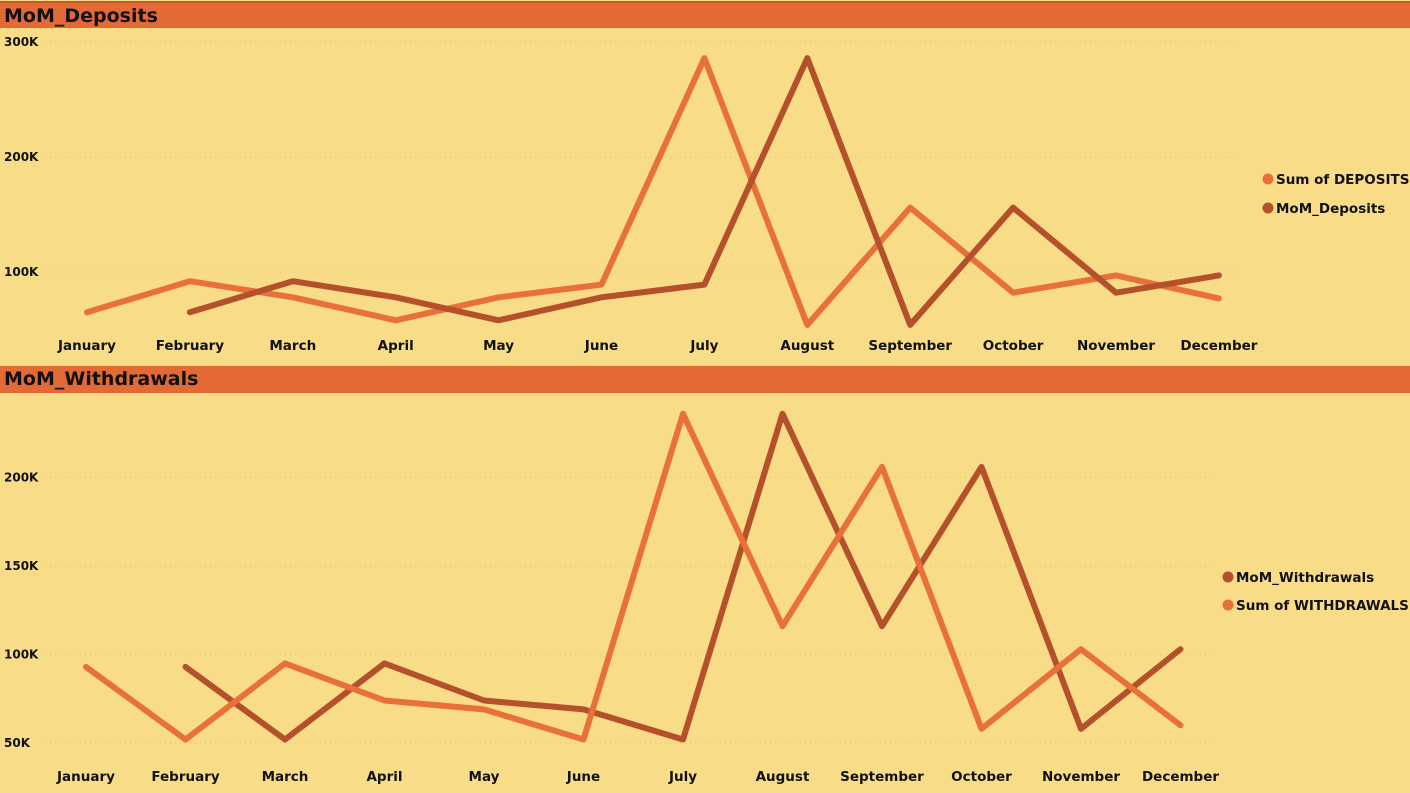  What do you see at coordinates (21, 272) in the screenshot?
I see `deposits-ytick-label: 100K` at bounding box center [21, 272].